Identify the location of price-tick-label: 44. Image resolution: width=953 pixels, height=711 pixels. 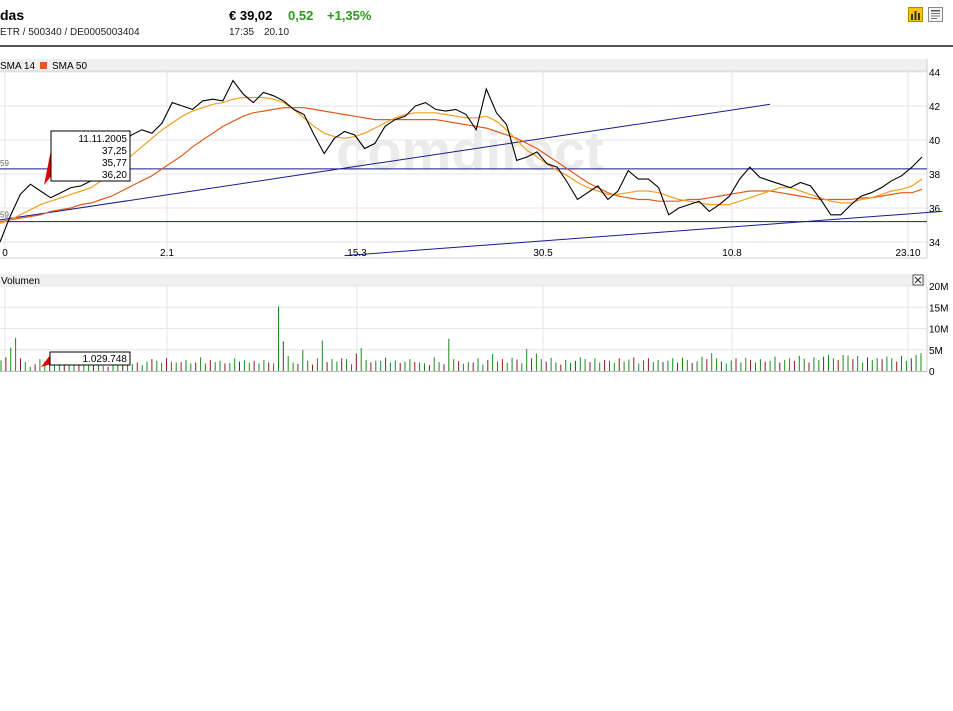
(935, 73).